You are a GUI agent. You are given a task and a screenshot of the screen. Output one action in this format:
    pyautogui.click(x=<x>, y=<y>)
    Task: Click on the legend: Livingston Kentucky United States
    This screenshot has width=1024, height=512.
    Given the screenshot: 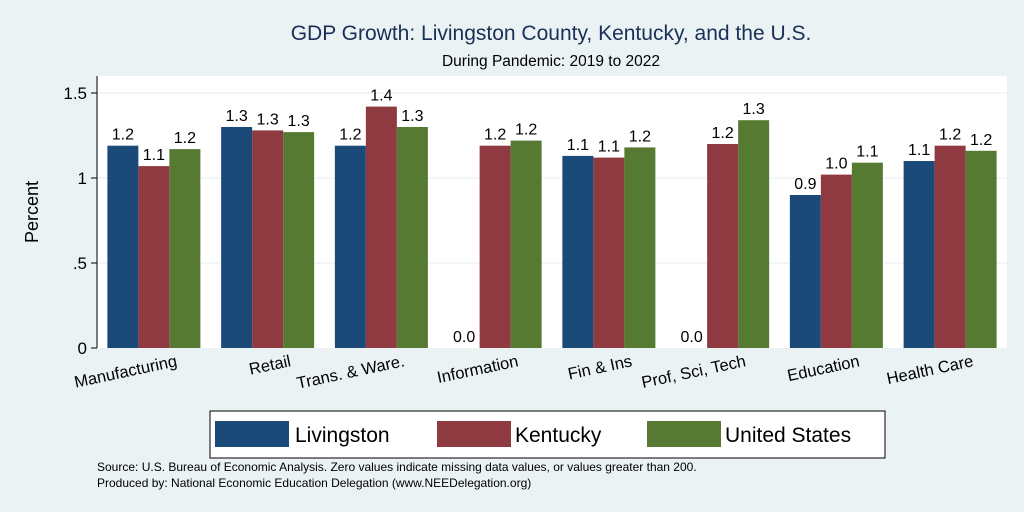 What is the action you would take?
    pyautogui.click(x=533, y=434)
    